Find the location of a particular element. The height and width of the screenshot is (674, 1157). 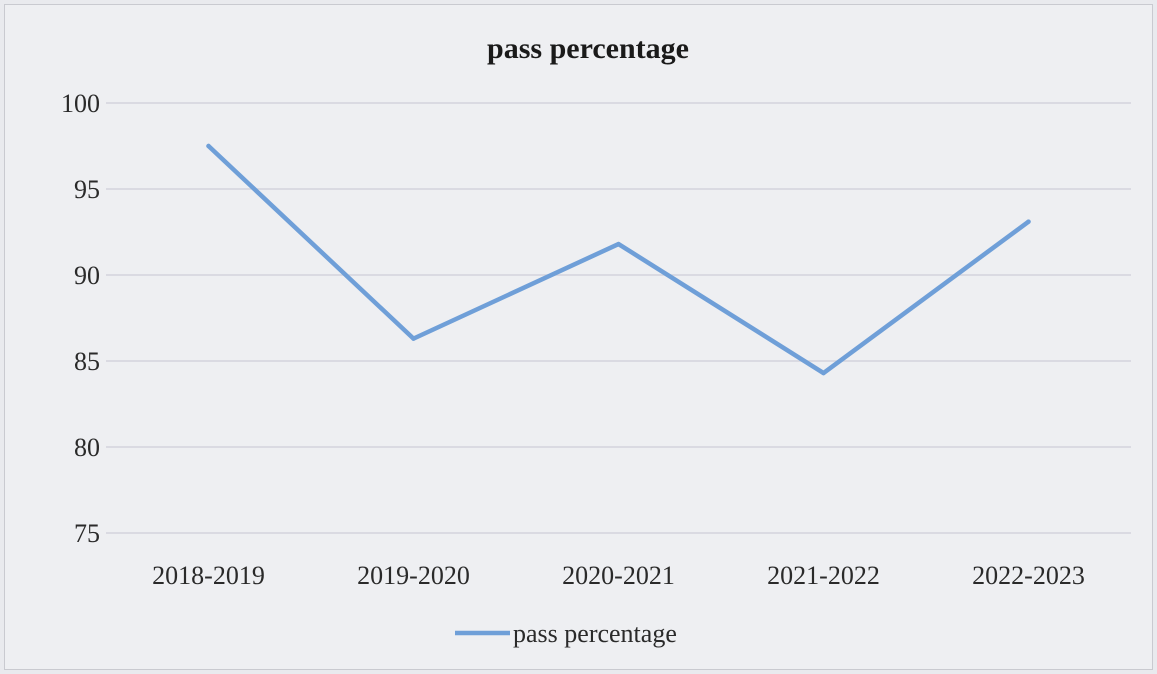

y-axis-ticks: 75 80 85 90 95 100 is located at coordinates (80, 318).